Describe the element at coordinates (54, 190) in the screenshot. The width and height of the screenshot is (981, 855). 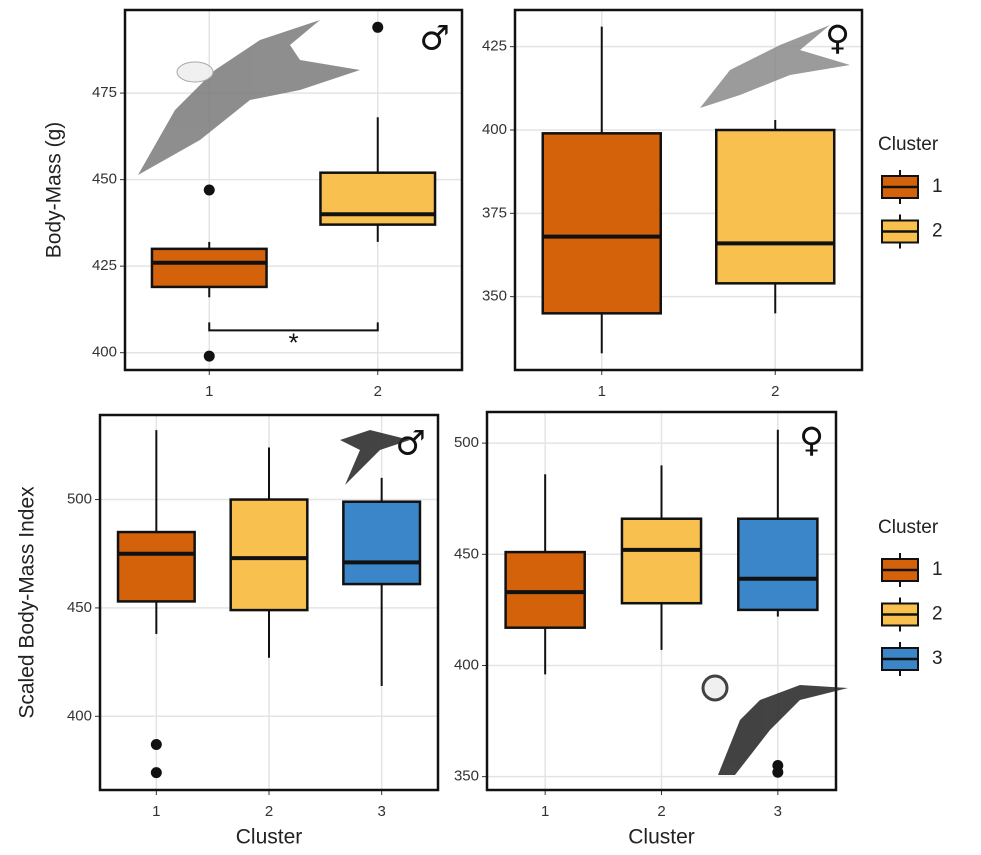
I see `y-axis-title: Body-Mass (g)` at that location.